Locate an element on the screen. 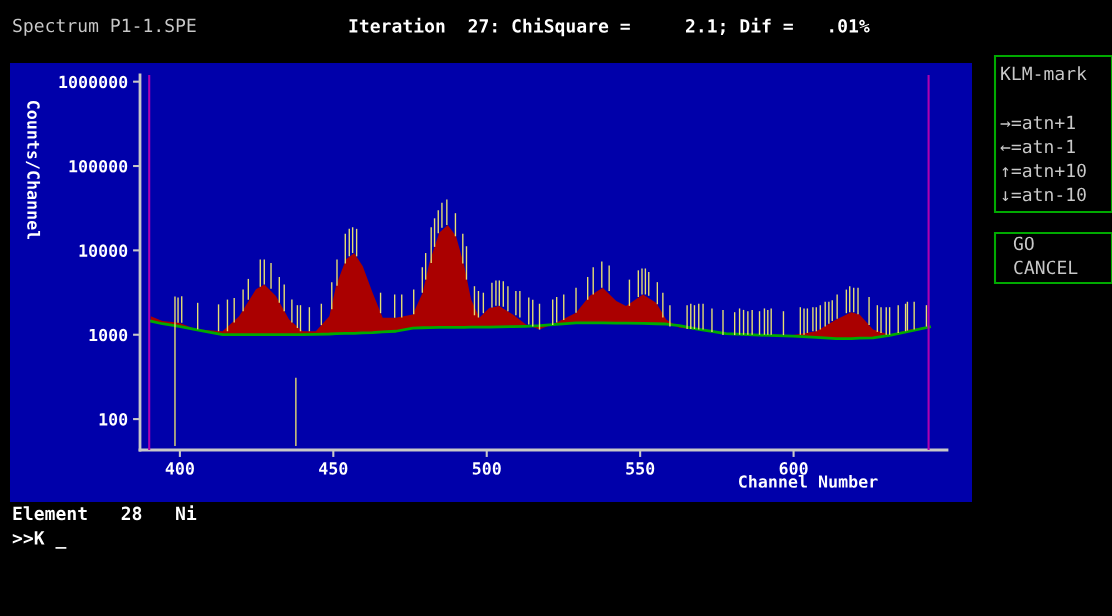 The image size is (1112, 616). y-tick-label: 1000000 is located at coordinates (93, 82).